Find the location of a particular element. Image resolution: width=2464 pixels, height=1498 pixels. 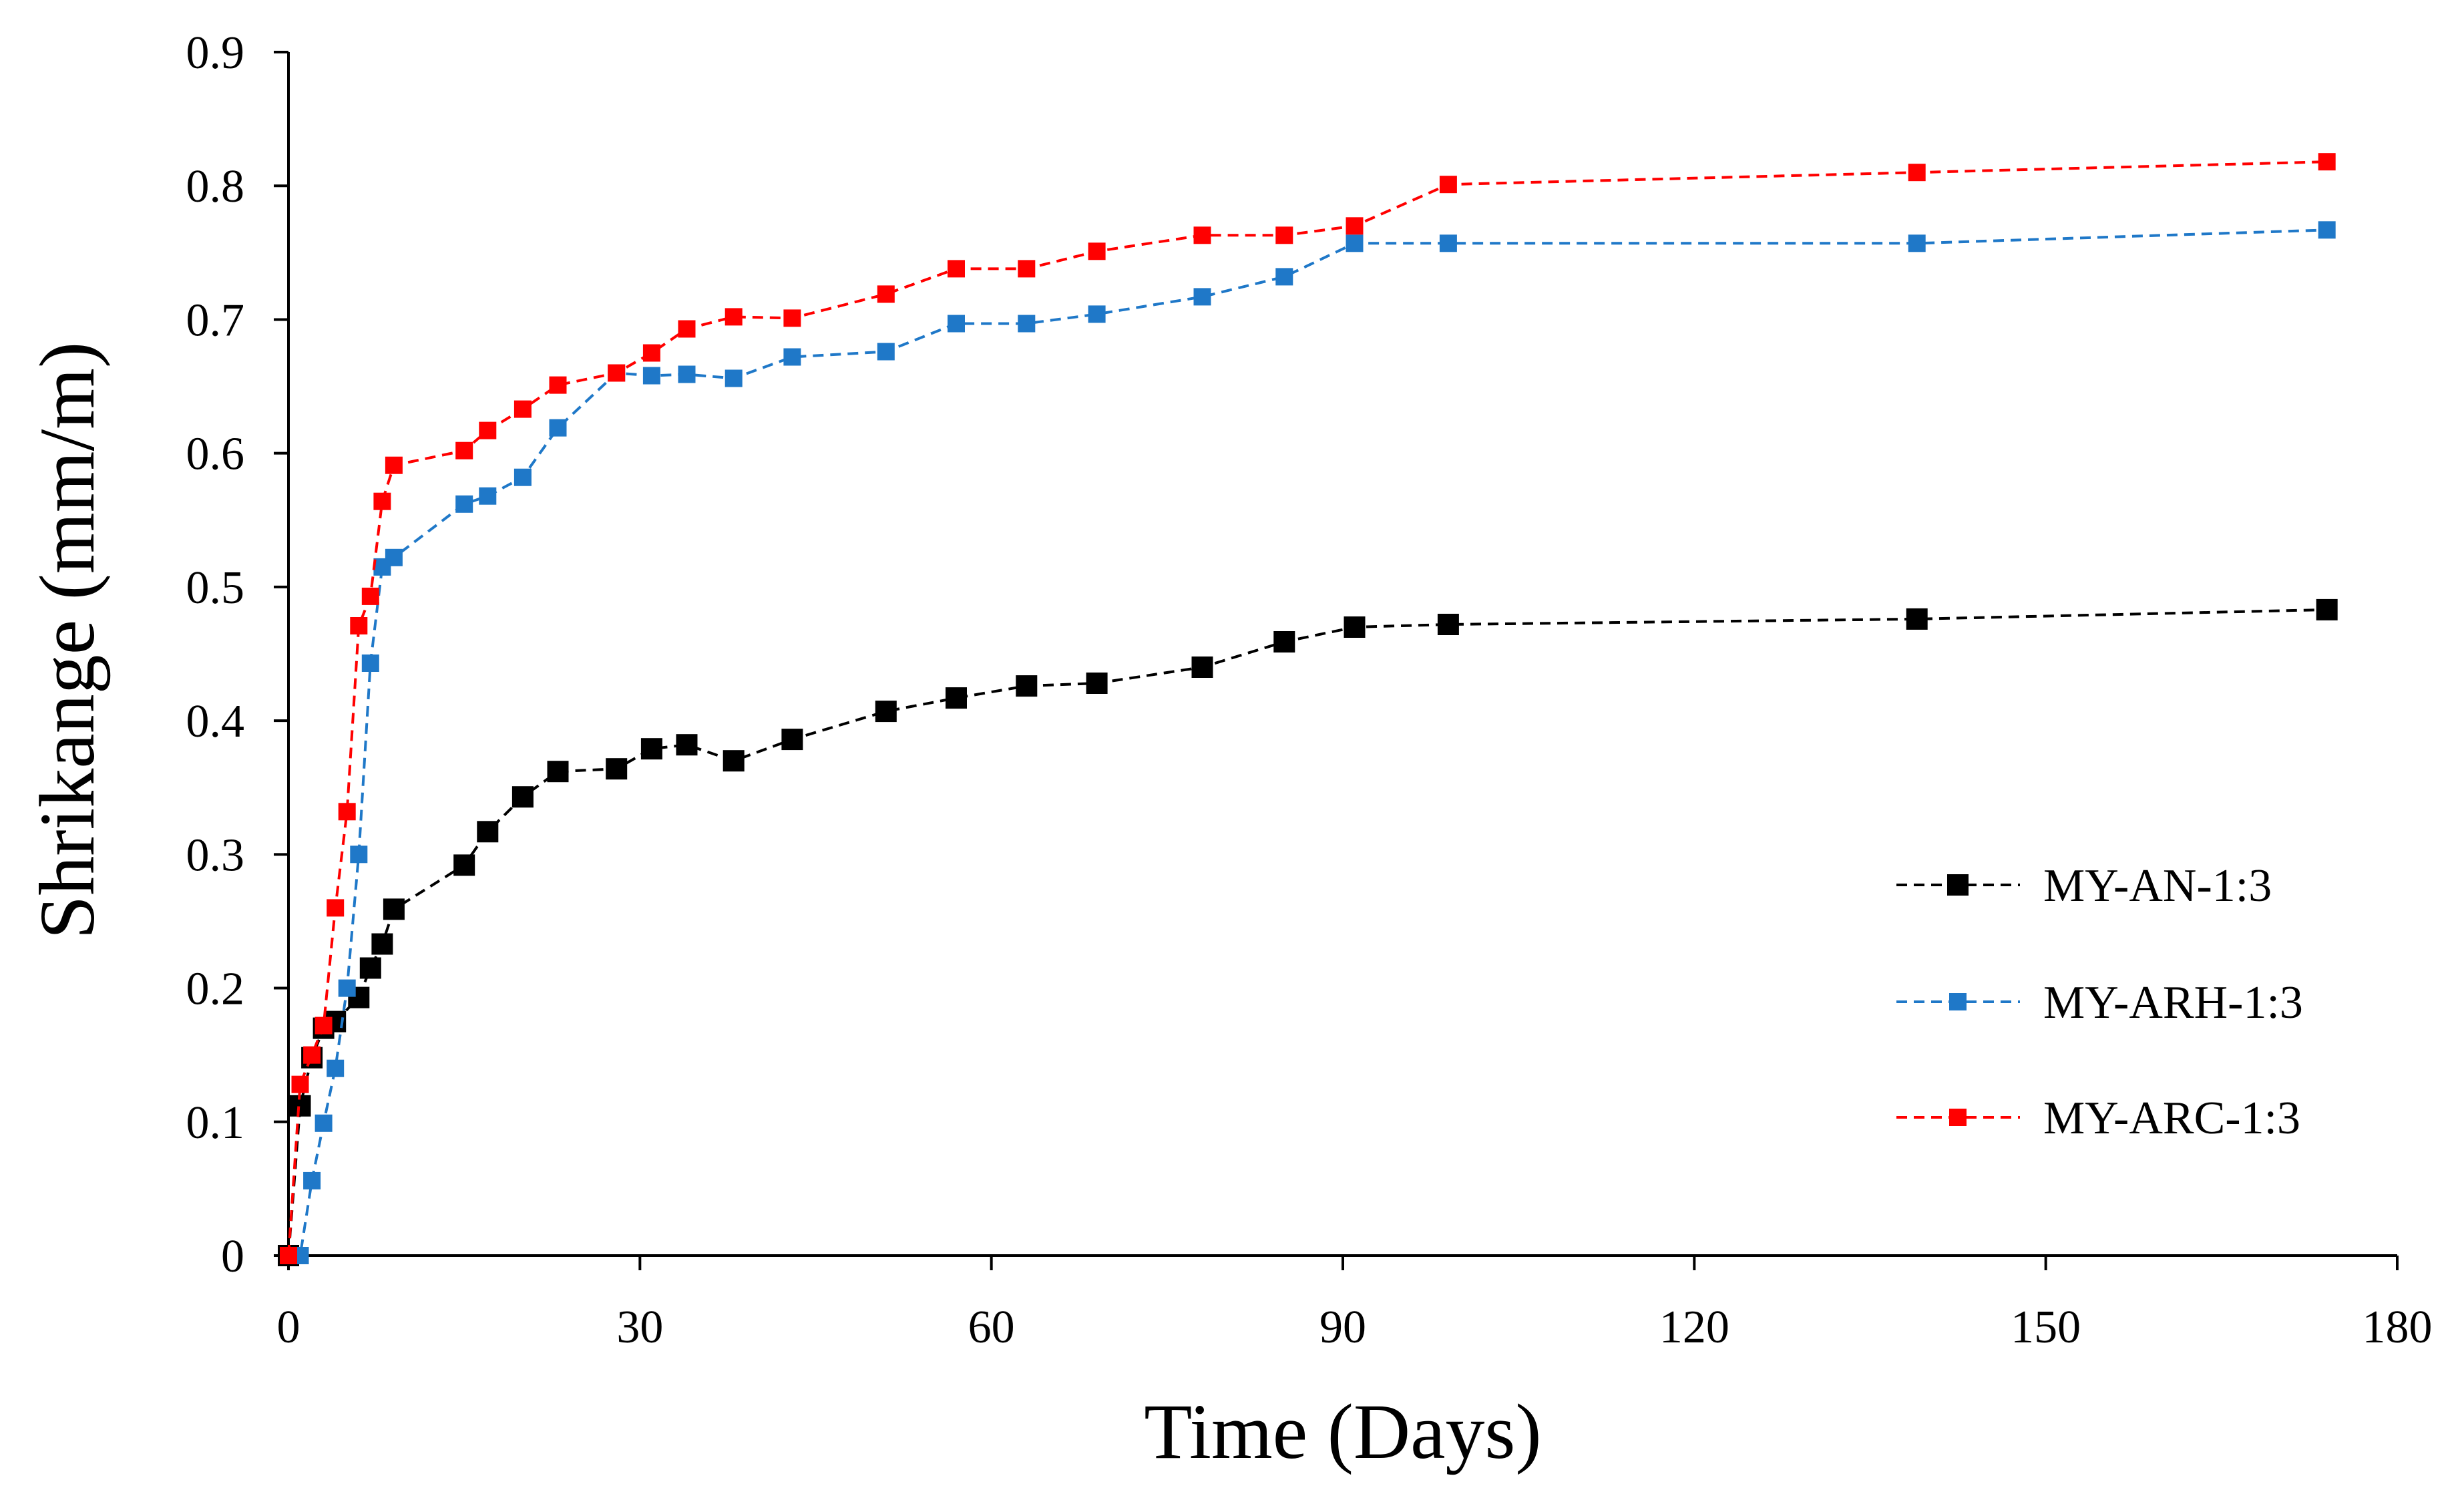

x-tick-label: 150 is located at coordinates (2046, 1327).